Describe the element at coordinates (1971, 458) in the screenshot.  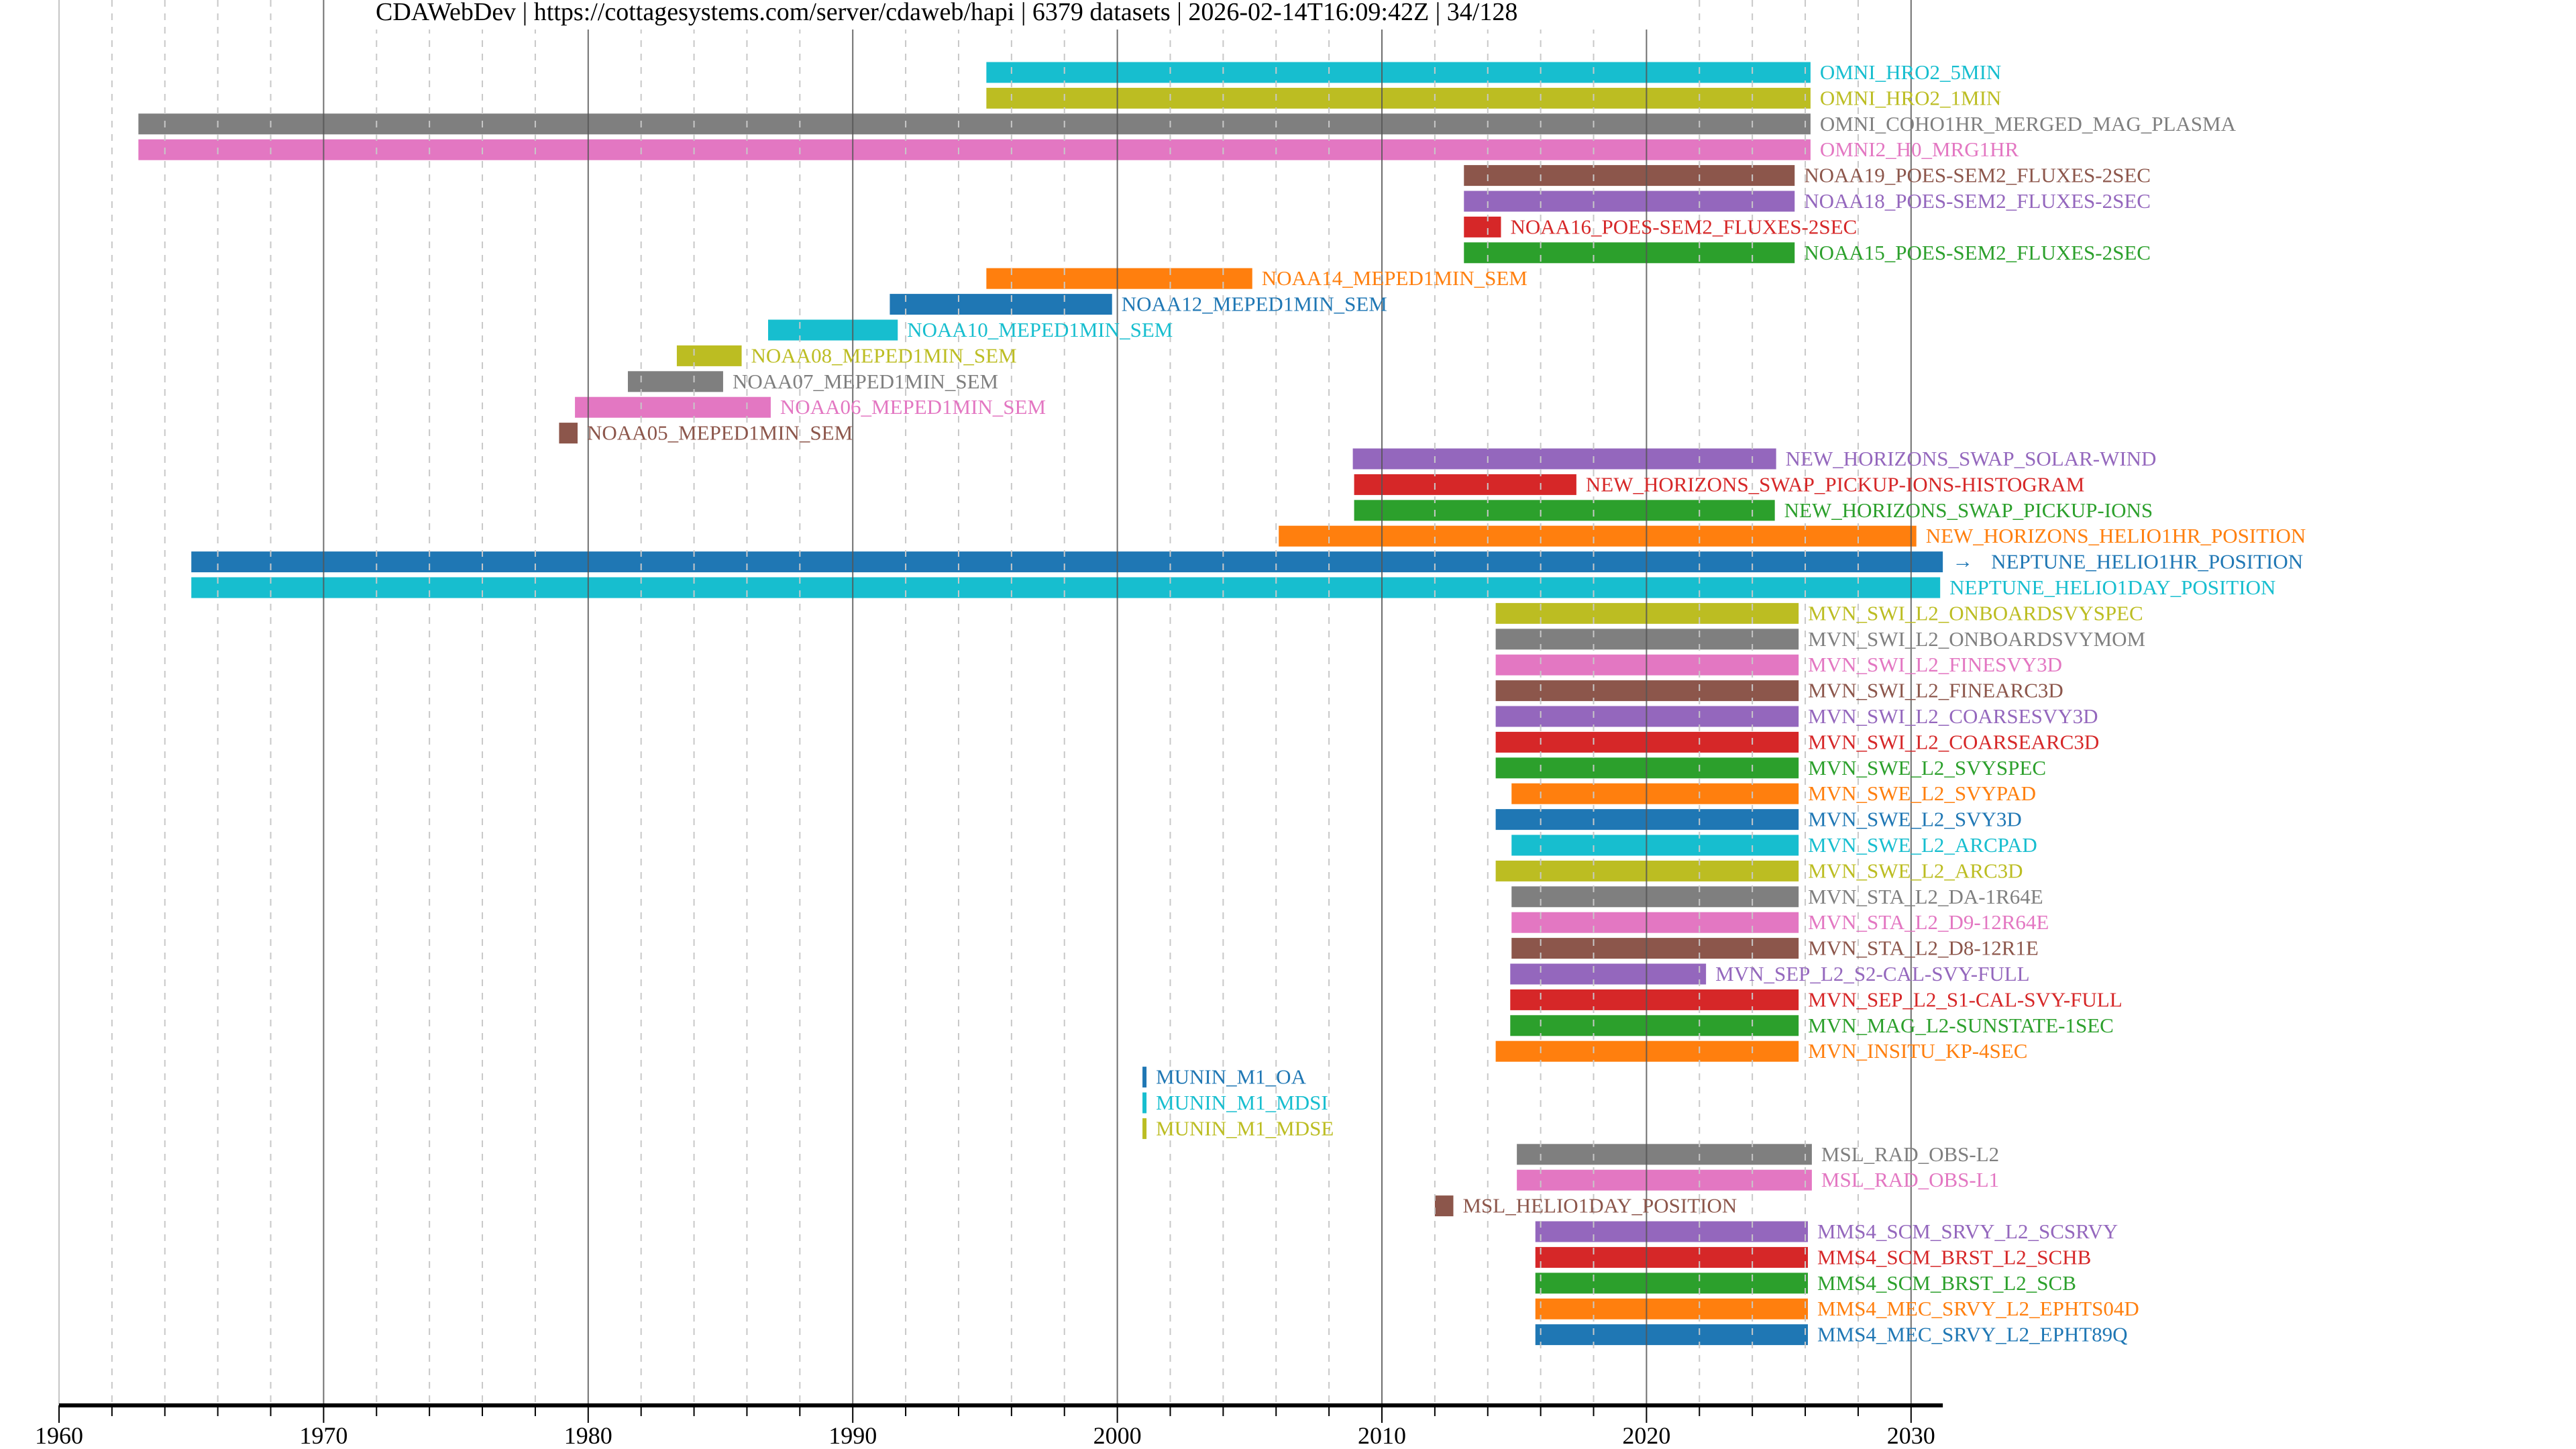
I see `dataset-label: NEW_HORIZONS_SWAP_SOLAR-WIND` at that location.